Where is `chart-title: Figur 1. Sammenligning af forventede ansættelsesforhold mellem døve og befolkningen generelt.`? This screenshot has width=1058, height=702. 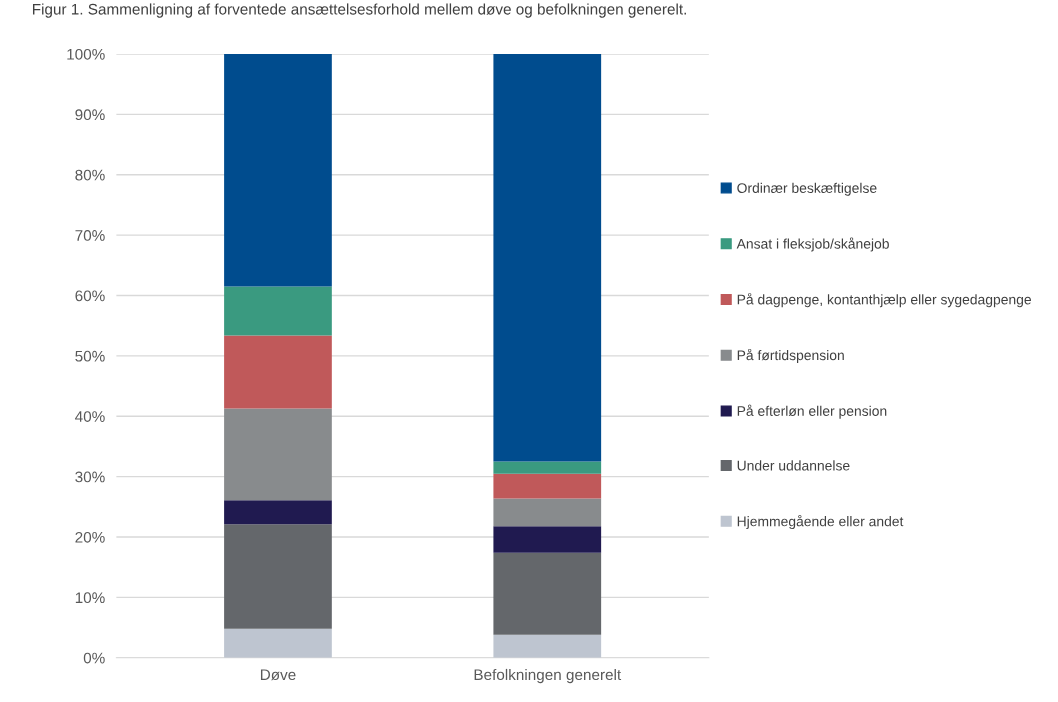 chart-title: Figur 1. Sammenligning af forventede ansættelsesforhold mellem døve og befolkningen generelt. is located at coordinates (359, 10).